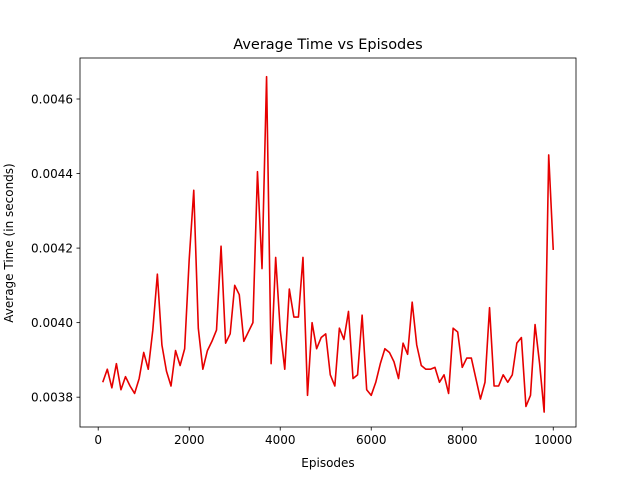  What do you see at coordinates (280, 440) in the screenshot?
I see `x-tick-label: 4000` at bounding box center [280, 440].